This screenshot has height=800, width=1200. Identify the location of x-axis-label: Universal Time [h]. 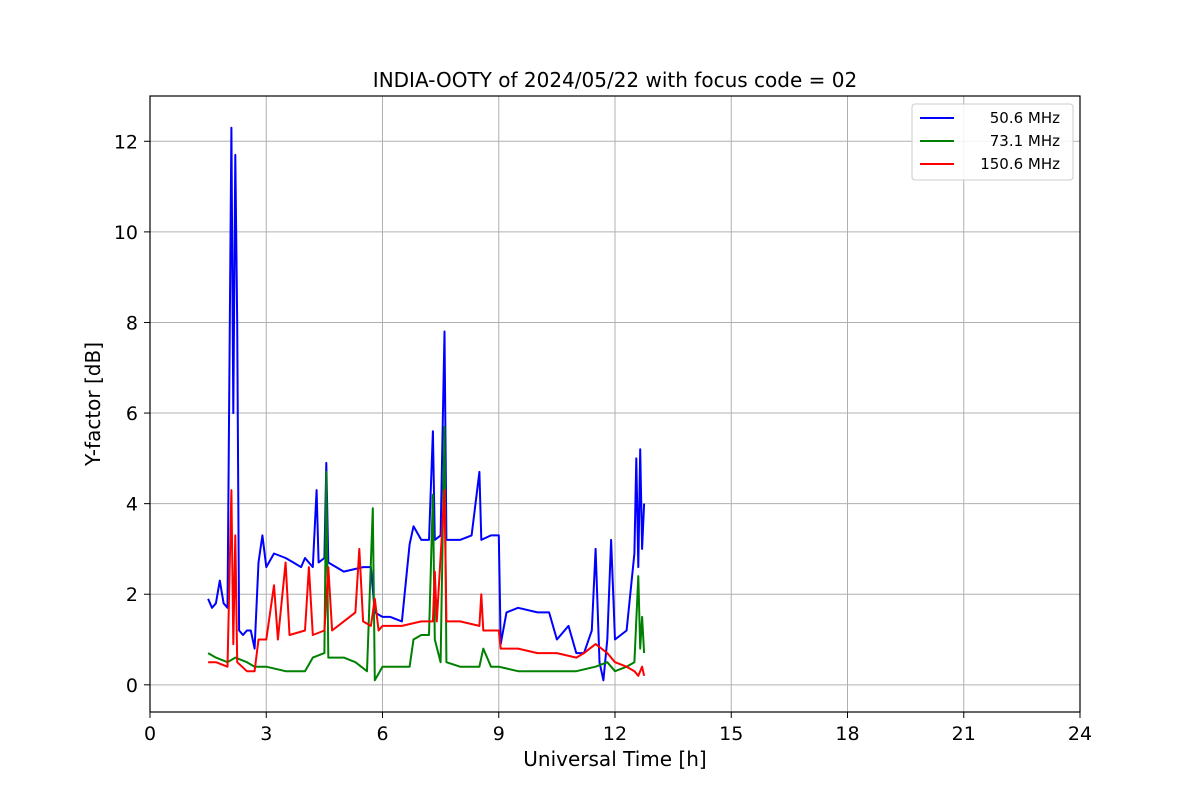
(614, 759).